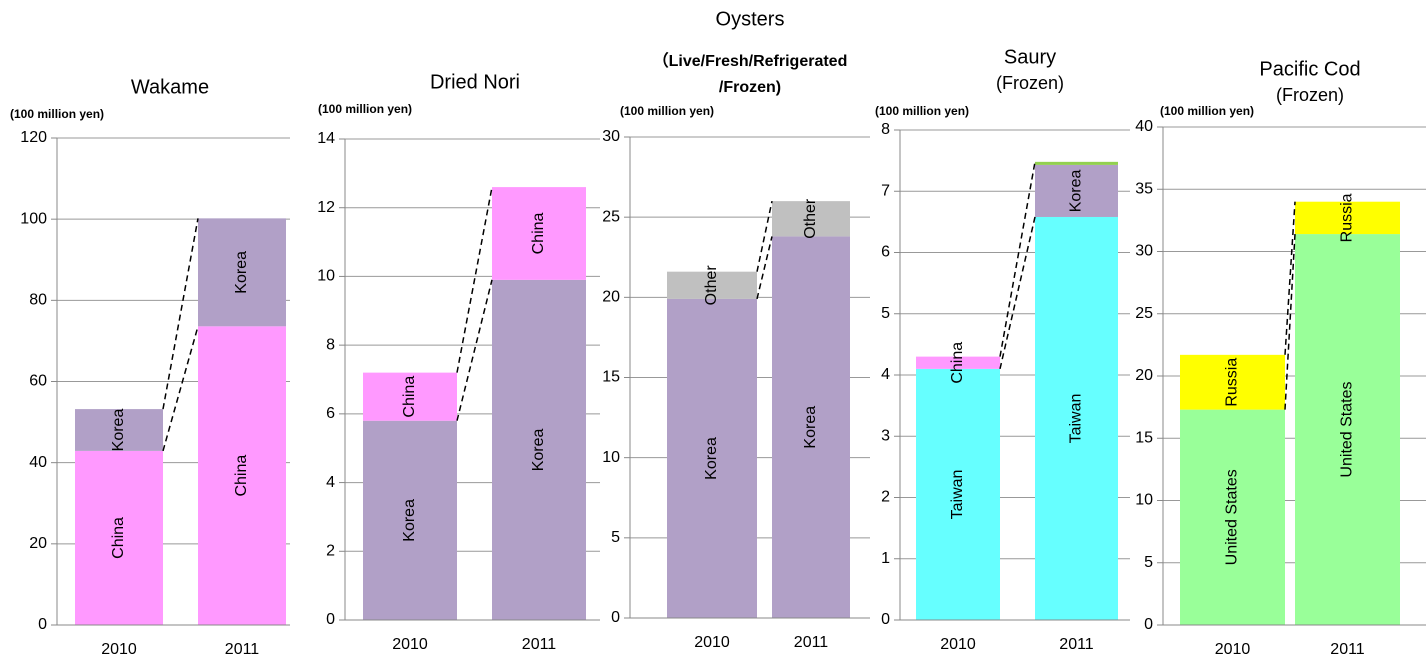 The height and width of the screenshot is (659, 1428). What do you see at coordinates (885, 435) in the screenshot?
I see `y-tick-label: 3` at bounding box center [885, 435].